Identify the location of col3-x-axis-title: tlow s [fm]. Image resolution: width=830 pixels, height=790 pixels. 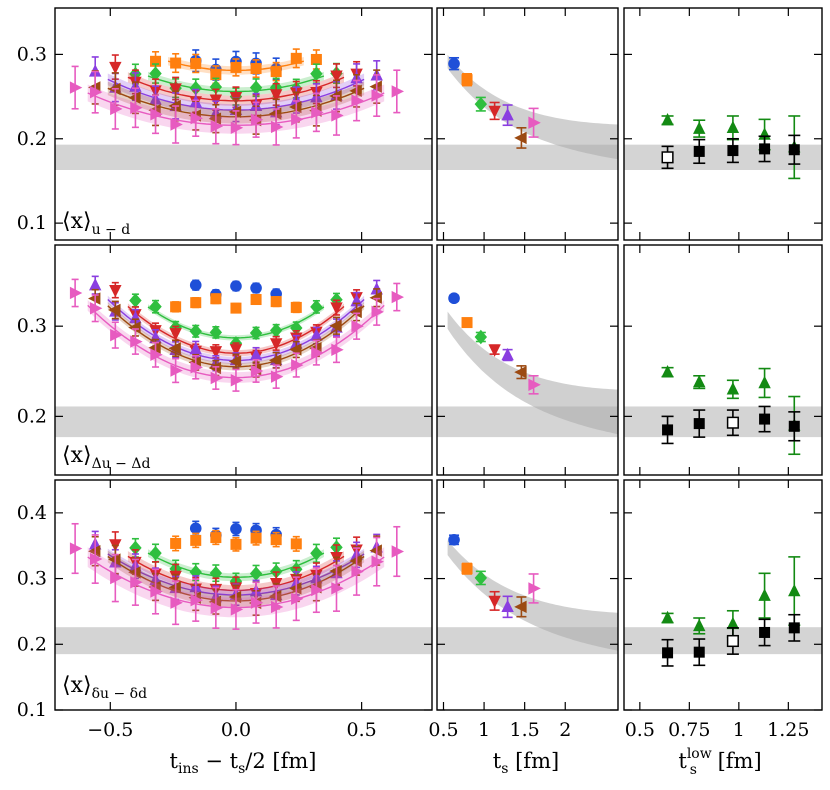
(719, 762).